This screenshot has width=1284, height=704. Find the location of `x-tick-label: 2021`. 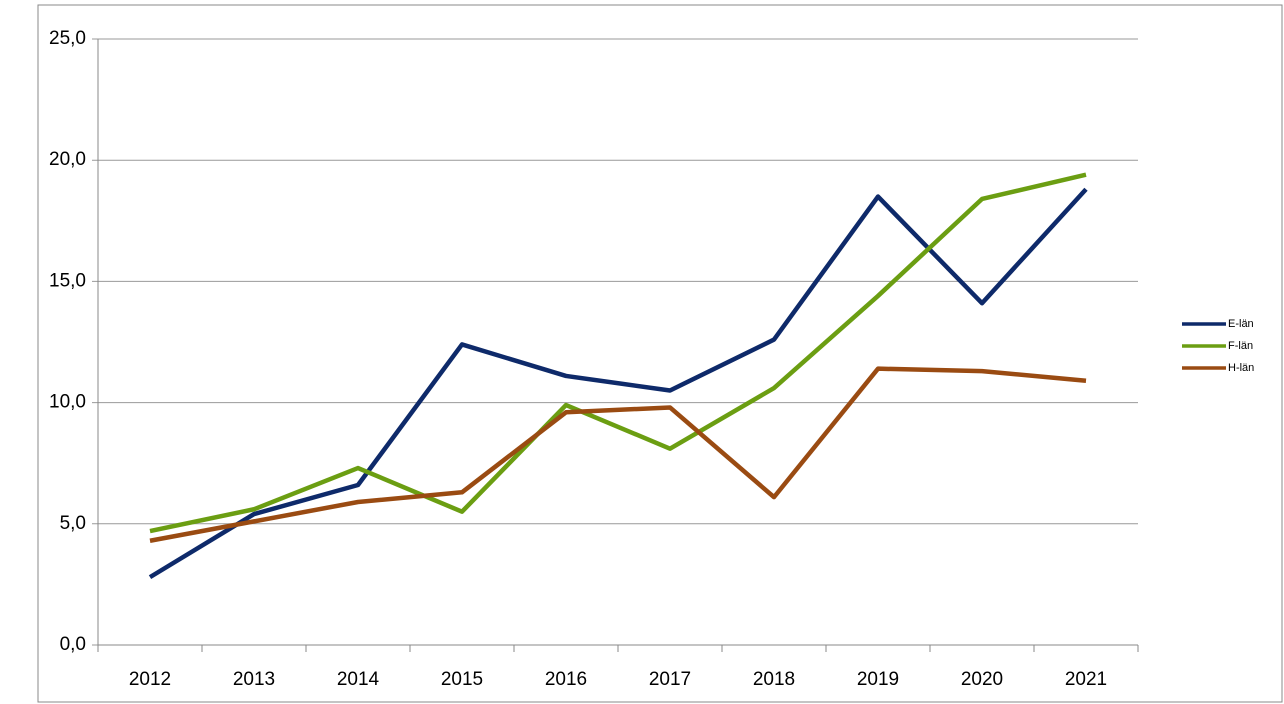

x-tick-label: 2021 is located at coordinates (1086, 679).